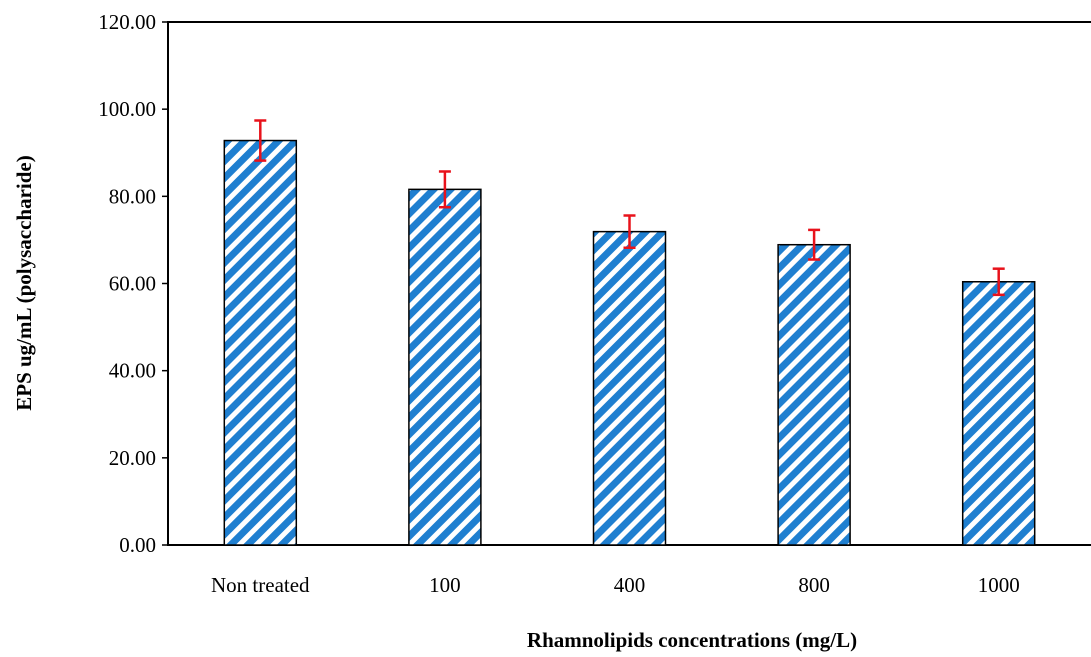 The height and width of the screenshot is (657, 1091). What do you see at coordinates (24, 283) in the screenshot?
I see `y-axis-title: EPS ug/mL (polysaccharide)` at bounding box center [24, 283].